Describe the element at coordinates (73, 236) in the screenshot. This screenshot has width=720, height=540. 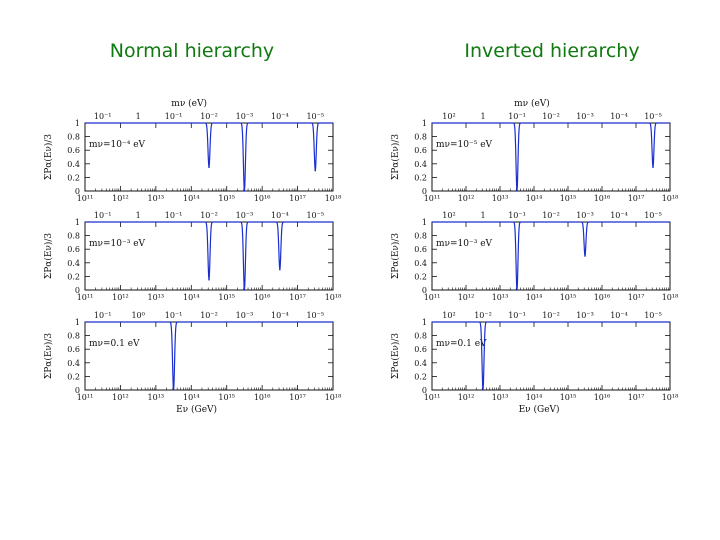
I see `panel-1-ytick-label: 0.8` at that location.